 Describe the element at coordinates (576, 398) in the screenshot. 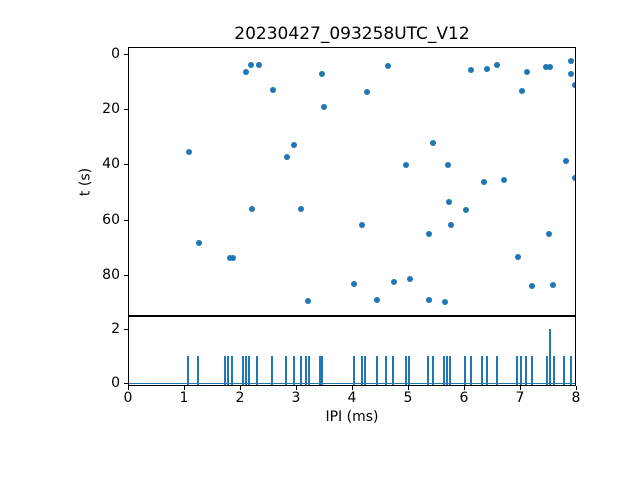

I see `x-tick-label: 8` at that location.